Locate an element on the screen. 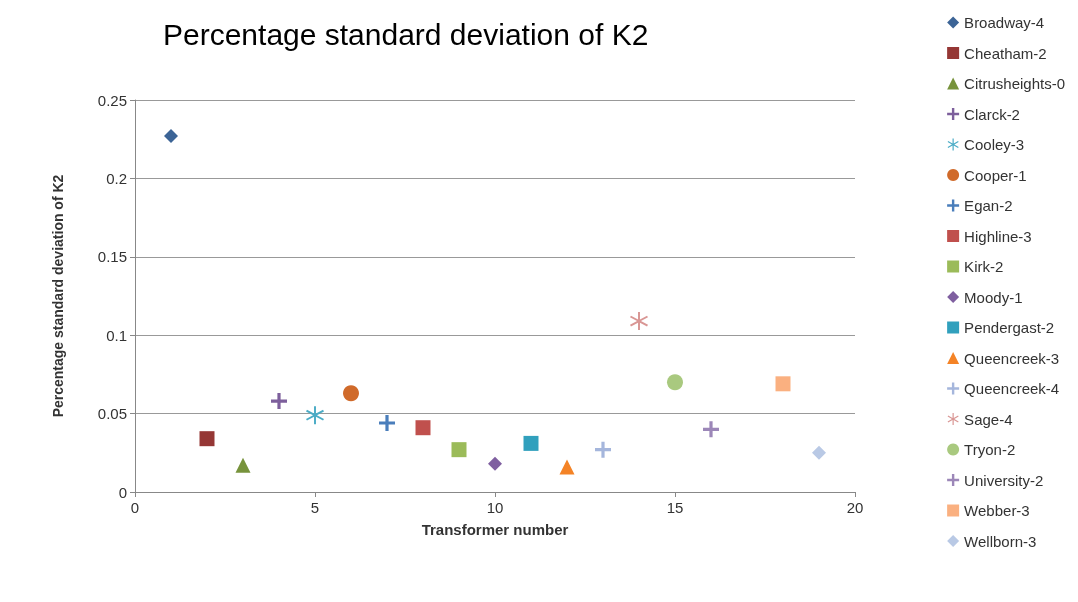 This screenshot has width=1078, height=602. y-tick-label: 0.05 is located at coordinates (112, 414).